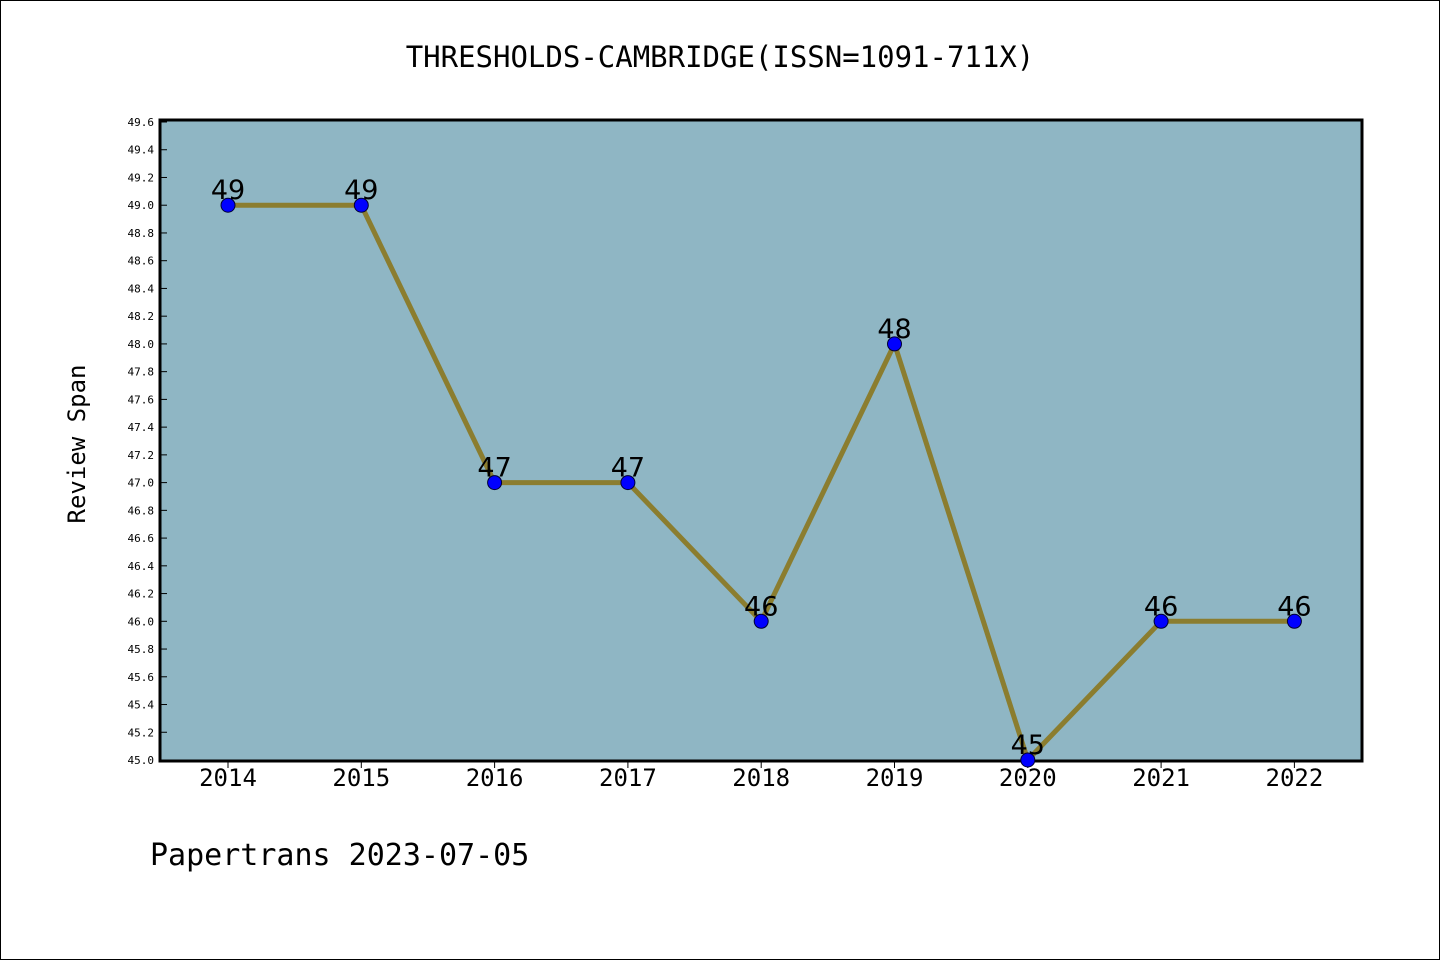 The height and width of the screenshot is (964, 1440). I want to click on x-tick-label: 2020, so click(1028, 778).